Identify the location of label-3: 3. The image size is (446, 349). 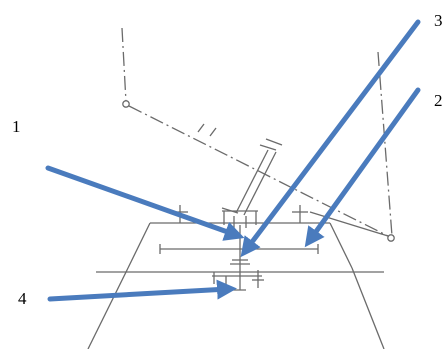
(438, 20).